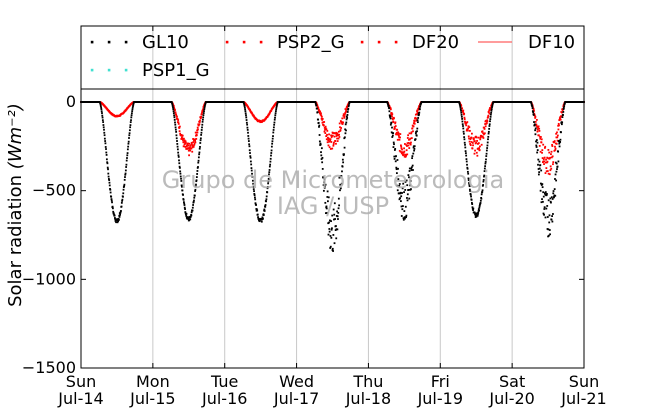 Image resolution: width=650 pixels, height=409 pixels. Describe the element at coordinates (526, 42) in the screenshot. I see `legend-item-df10: DF10` at that location.